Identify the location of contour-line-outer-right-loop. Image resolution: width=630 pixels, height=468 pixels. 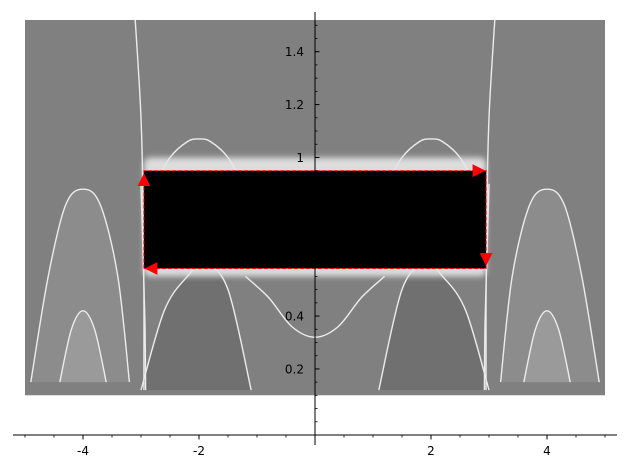
(549, 285).